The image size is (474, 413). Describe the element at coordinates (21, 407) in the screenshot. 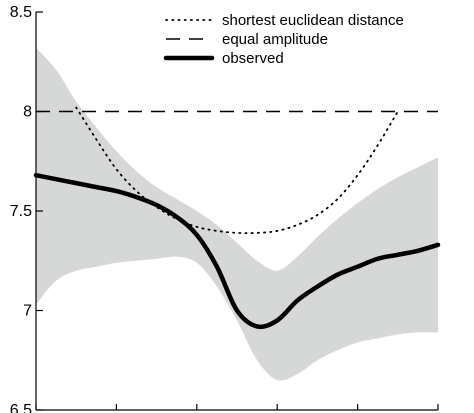

I see `y-tick-label: 6.5` at that location.